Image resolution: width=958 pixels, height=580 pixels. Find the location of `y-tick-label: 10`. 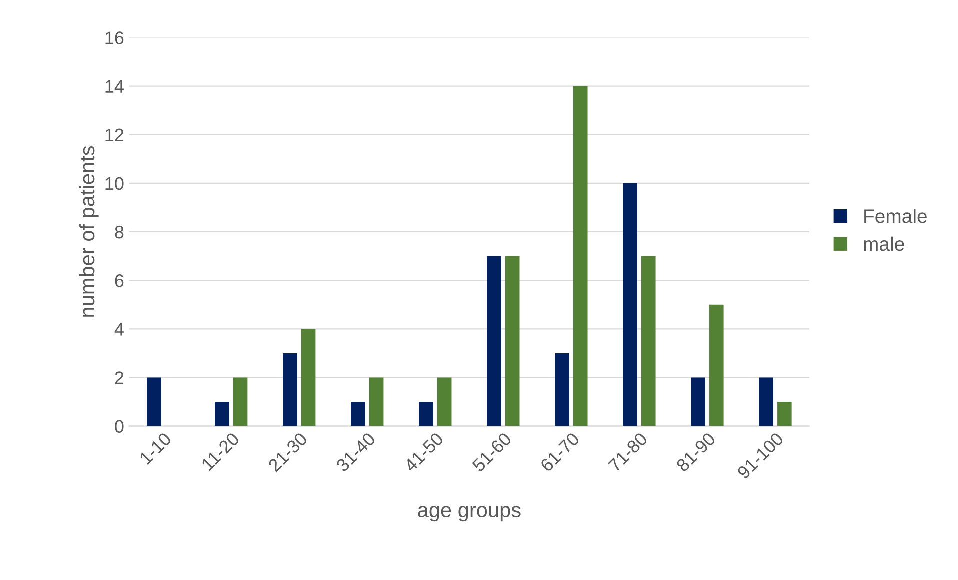

y-tick-label: 10 is located at coordinates (115, 183).